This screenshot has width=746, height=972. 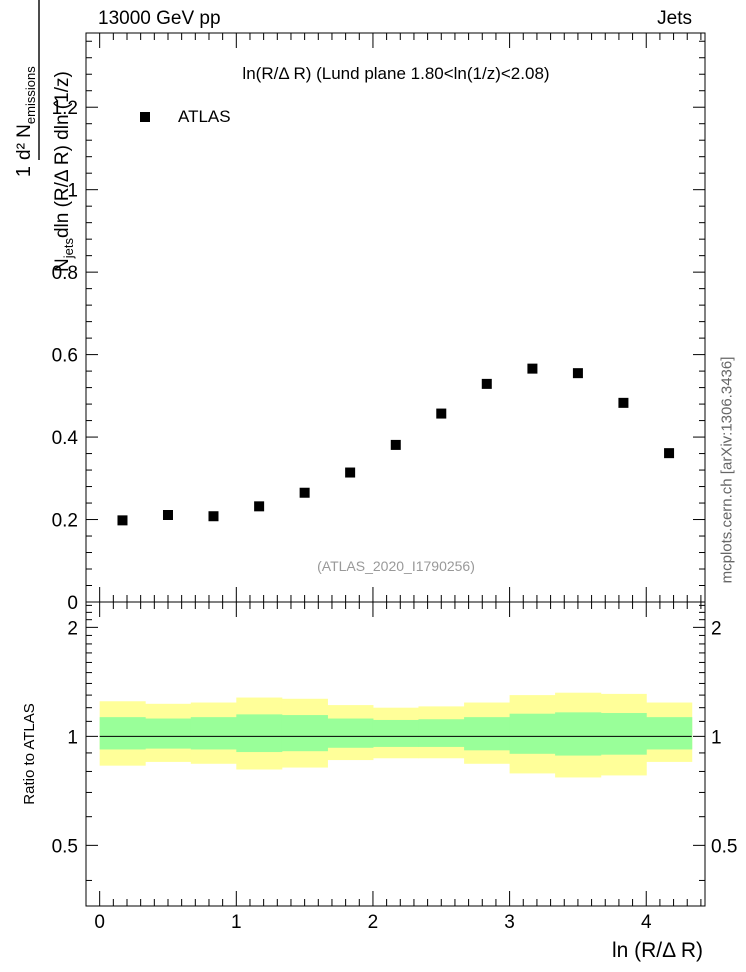 What do you see at coordinates (72, 191) in the screenshot?
I see `upper-ytick-label: 1` at bounding box center [72, 191].